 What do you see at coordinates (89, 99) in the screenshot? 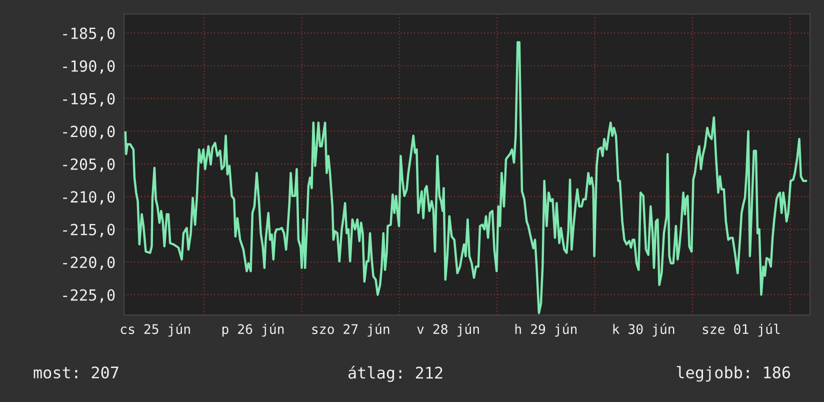
I see `y-tick-label: -195,0` at bounding box center [89, 99].